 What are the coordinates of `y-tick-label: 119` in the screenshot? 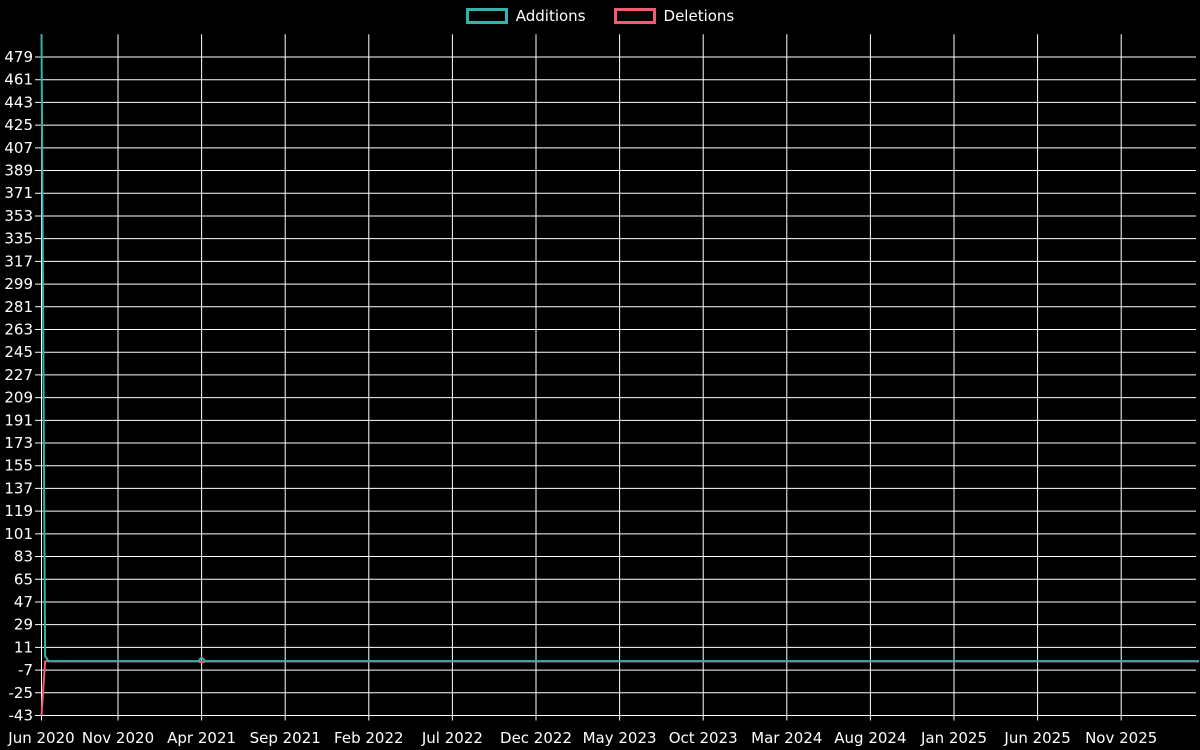 It's located at (18, 511).